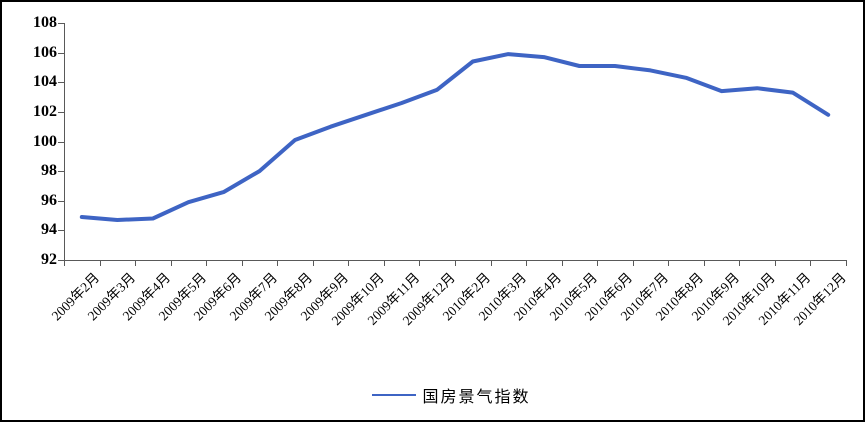 Image resolution: width=865 pixels, height=422 pixels. What do you see at coordinates (49, 230) in the screenshot?
I see `y-axis-tick-label: 94` at bounding box center [49, 230].